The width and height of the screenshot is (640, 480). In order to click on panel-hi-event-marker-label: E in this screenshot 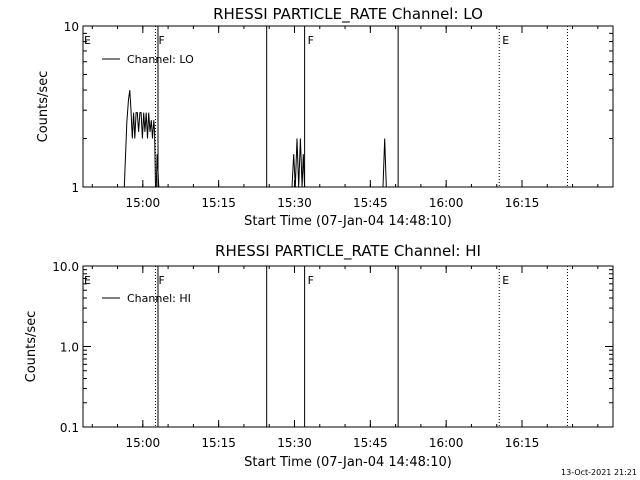, I will do `click(505, 280)`.